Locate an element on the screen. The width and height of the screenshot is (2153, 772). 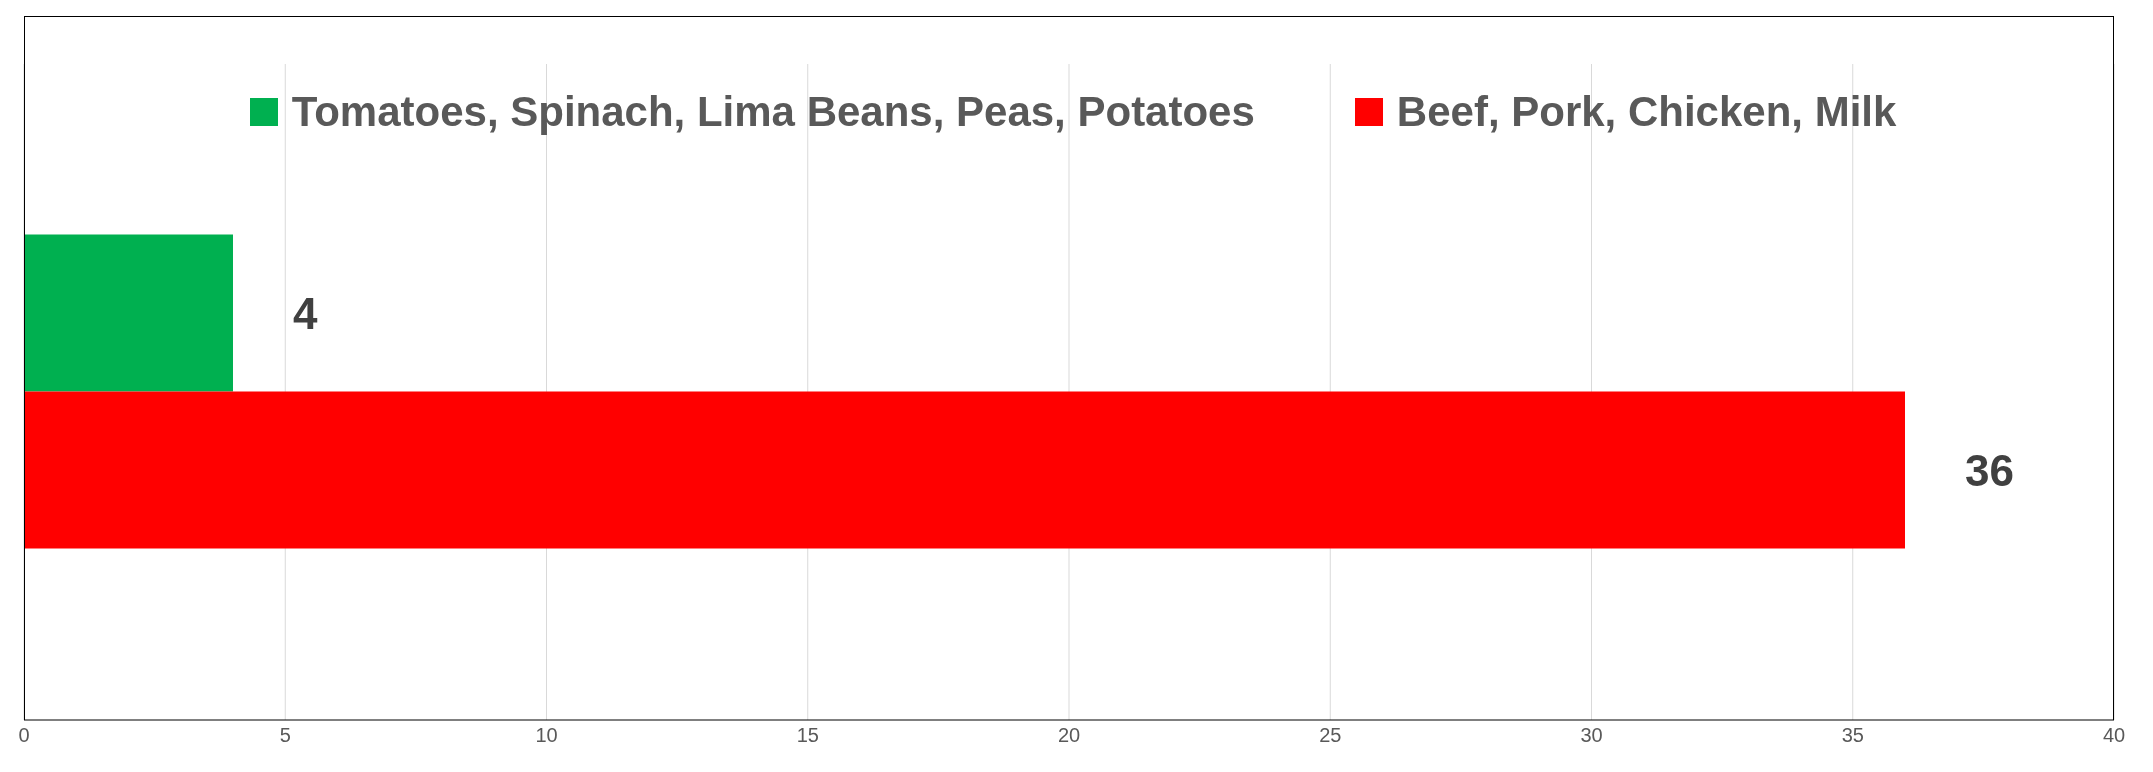
x-tick-label: 20 is located at coordinates (1069, 735).